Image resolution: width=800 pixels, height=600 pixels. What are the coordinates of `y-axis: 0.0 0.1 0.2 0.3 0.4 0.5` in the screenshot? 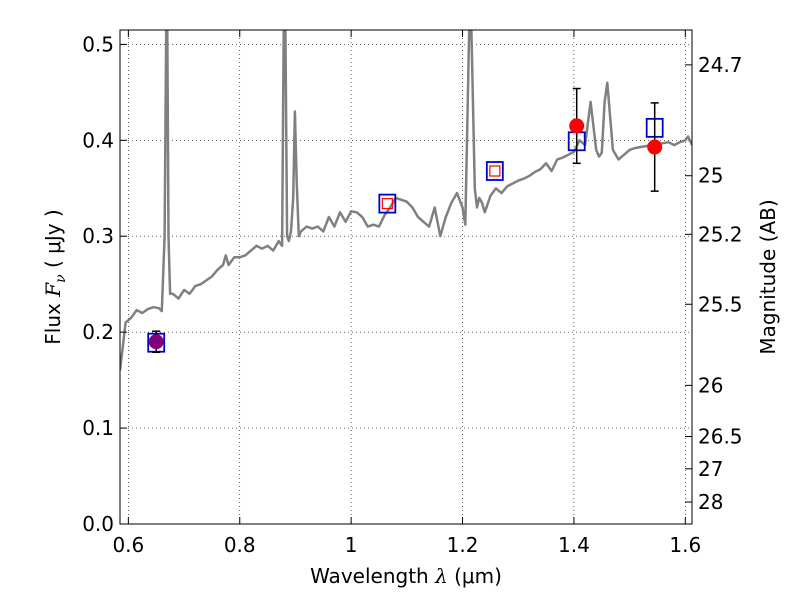 It's located at (104, 284).